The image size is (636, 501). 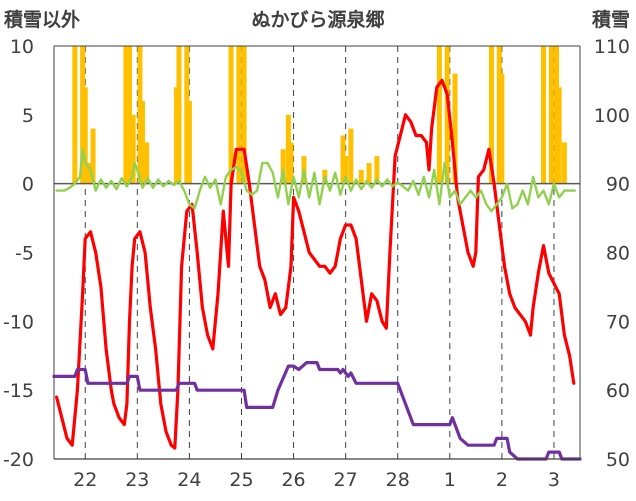 I want to click on left-axis-label: 積雪以外, so click(x=42, y=19).